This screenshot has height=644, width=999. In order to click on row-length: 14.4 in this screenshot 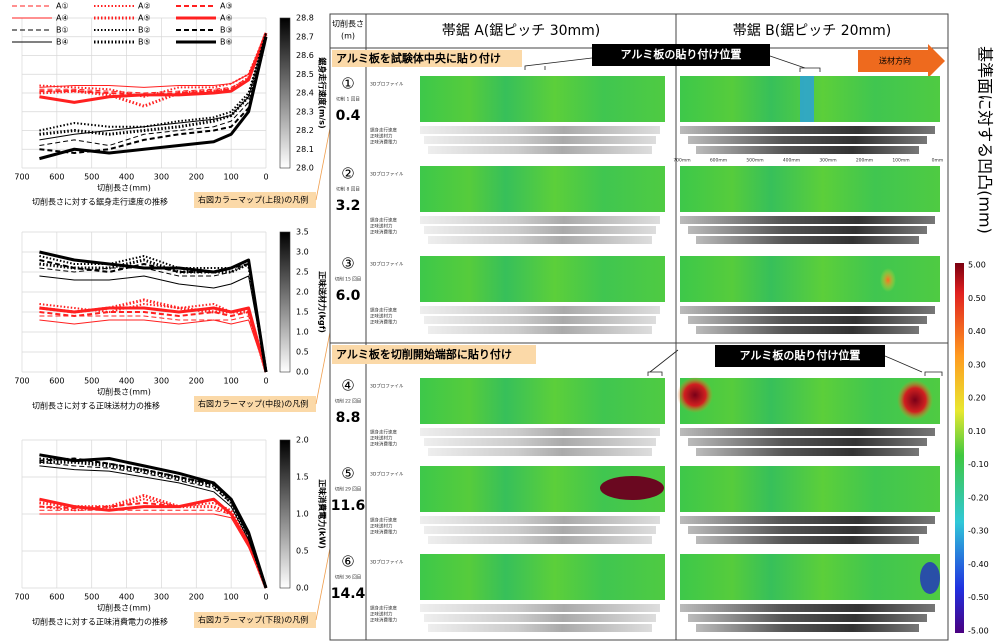, I will do `click(348, 594)`.